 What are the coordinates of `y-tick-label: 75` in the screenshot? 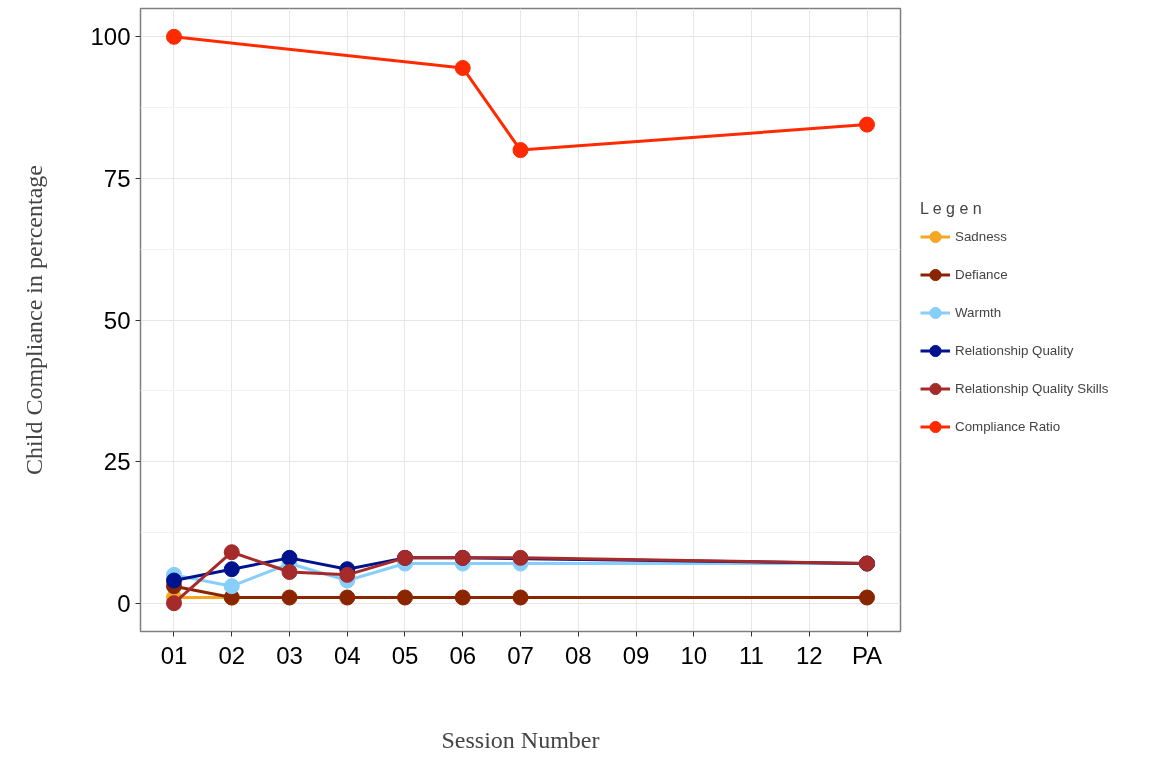 It's located at (117, 178).